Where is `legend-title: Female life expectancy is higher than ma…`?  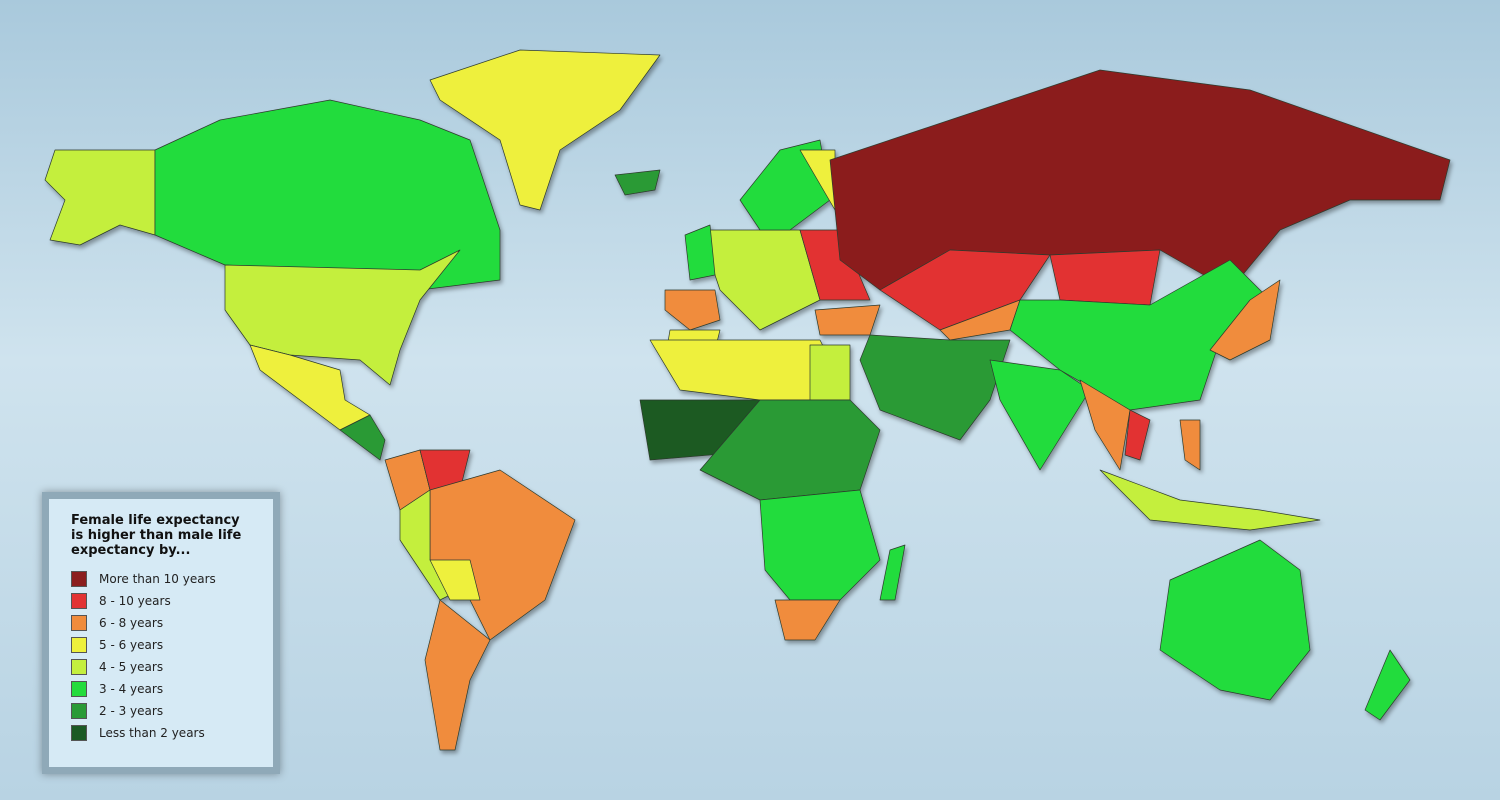
legend-title: Female life expectancy is higher than ma… is located at coordinates (156, 535).